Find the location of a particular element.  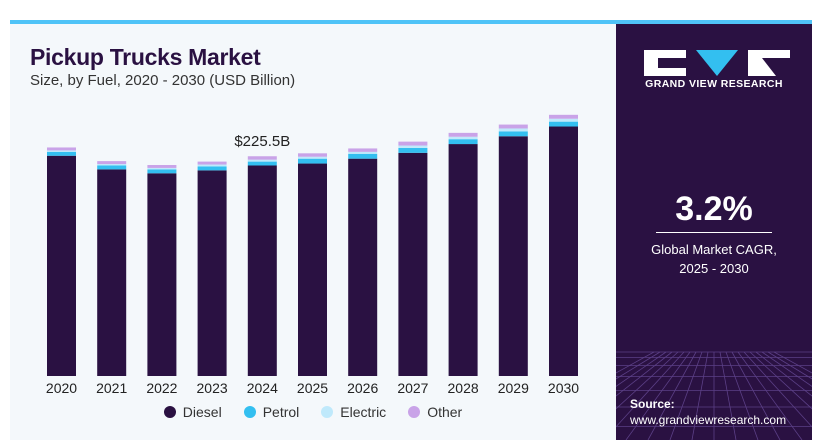

source-label: Source: is located at coordinates (652, 404).